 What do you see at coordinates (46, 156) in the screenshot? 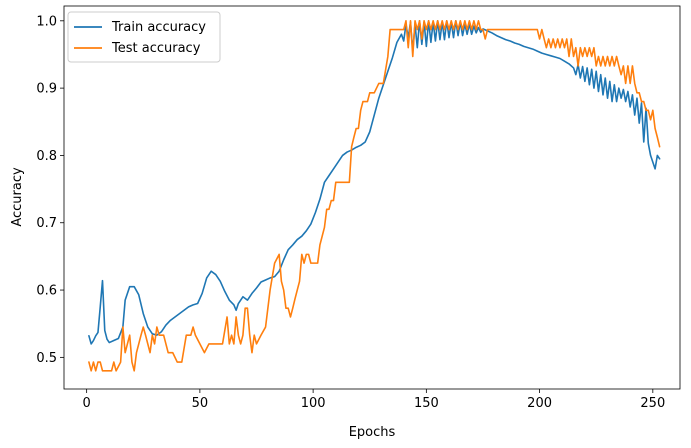
I see `y-tick-label: 0.8` at bounding box center [46, 156].